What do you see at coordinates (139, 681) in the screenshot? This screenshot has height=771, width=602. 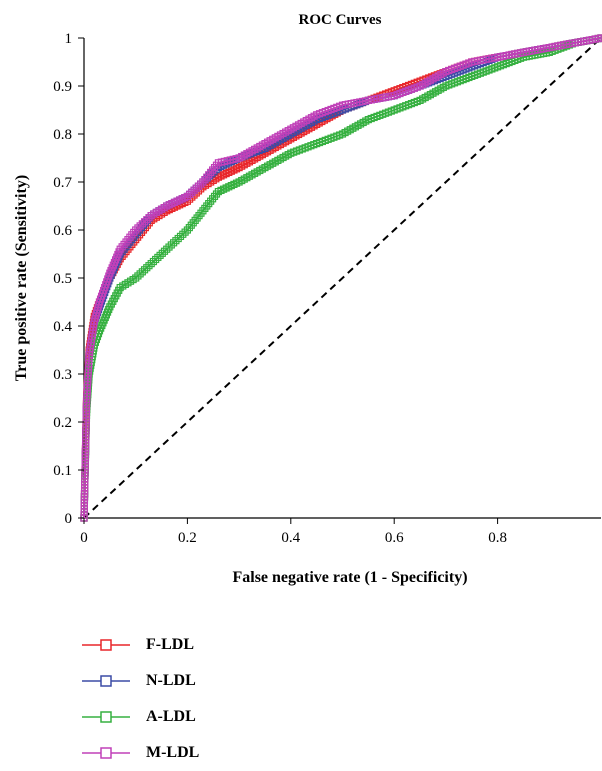 I see `legend-item-n-ldl: N-LDL` at bounding box center [139, 681].